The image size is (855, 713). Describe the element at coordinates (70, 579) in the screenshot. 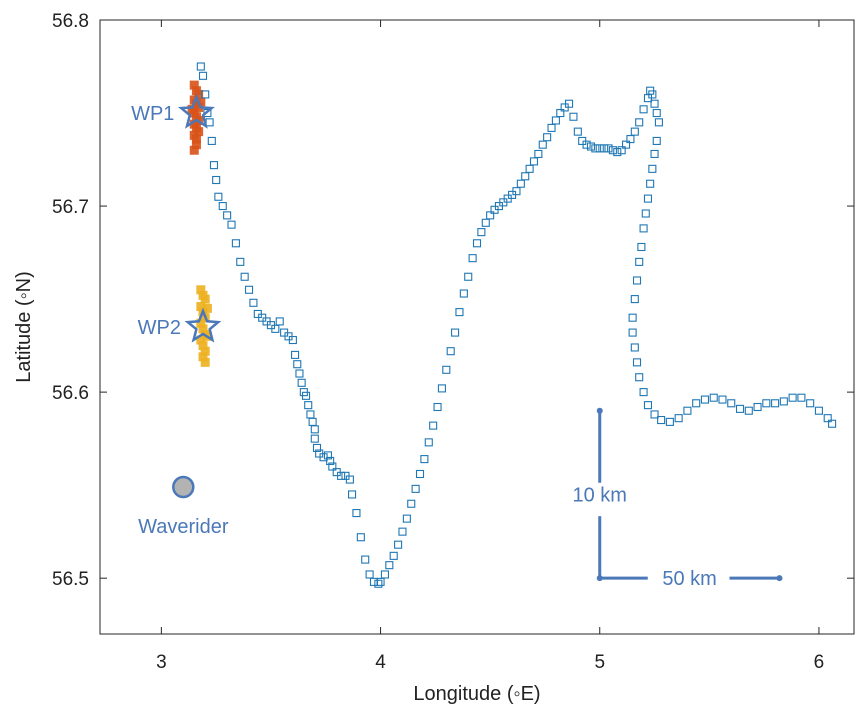

I see `y-tick-label: 56.5` at that location.